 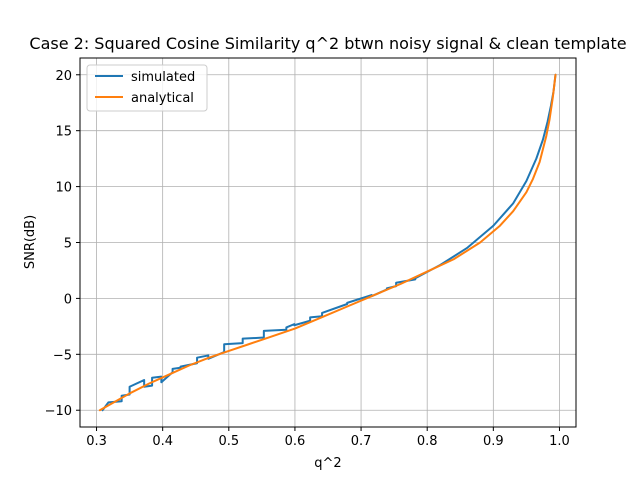 What do you see at coordinates (559, 441) in the screenshot?
I see `x-tick-label: 1.0` at bounding box center [559, 441].